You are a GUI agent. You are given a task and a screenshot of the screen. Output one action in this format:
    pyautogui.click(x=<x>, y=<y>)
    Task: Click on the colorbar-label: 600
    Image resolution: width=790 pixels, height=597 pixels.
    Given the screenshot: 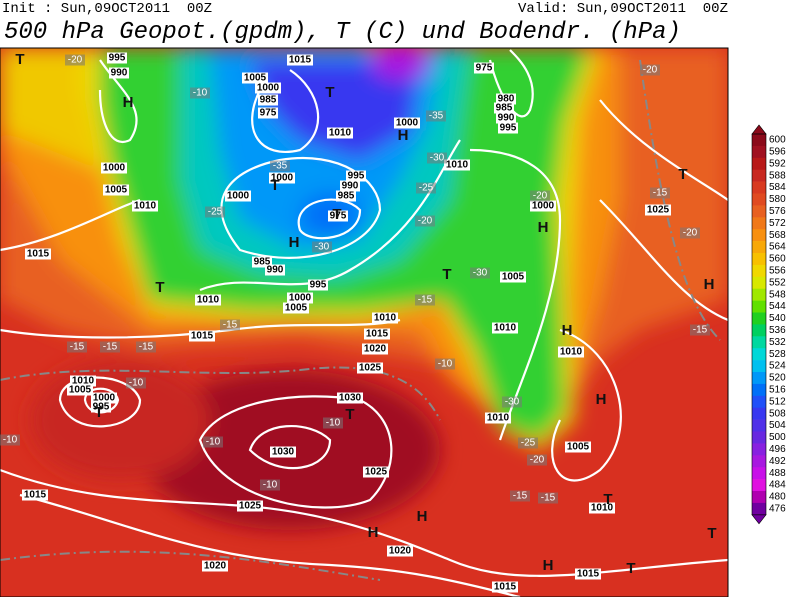 What is the action you would take?
    pyautogui.click(x=777, y=140)
    